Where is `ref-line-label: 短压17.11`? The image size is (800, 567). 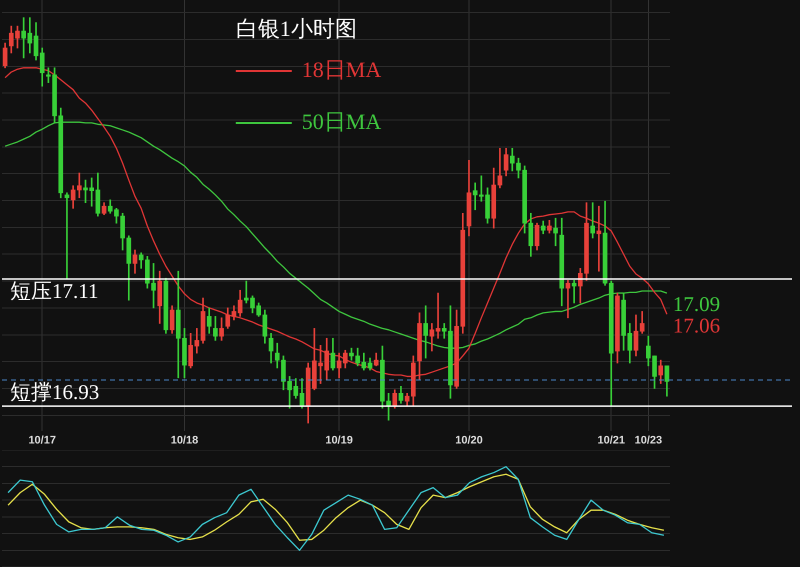 ref-line-label: 短压17.11 is located at coordinates (54, 290).